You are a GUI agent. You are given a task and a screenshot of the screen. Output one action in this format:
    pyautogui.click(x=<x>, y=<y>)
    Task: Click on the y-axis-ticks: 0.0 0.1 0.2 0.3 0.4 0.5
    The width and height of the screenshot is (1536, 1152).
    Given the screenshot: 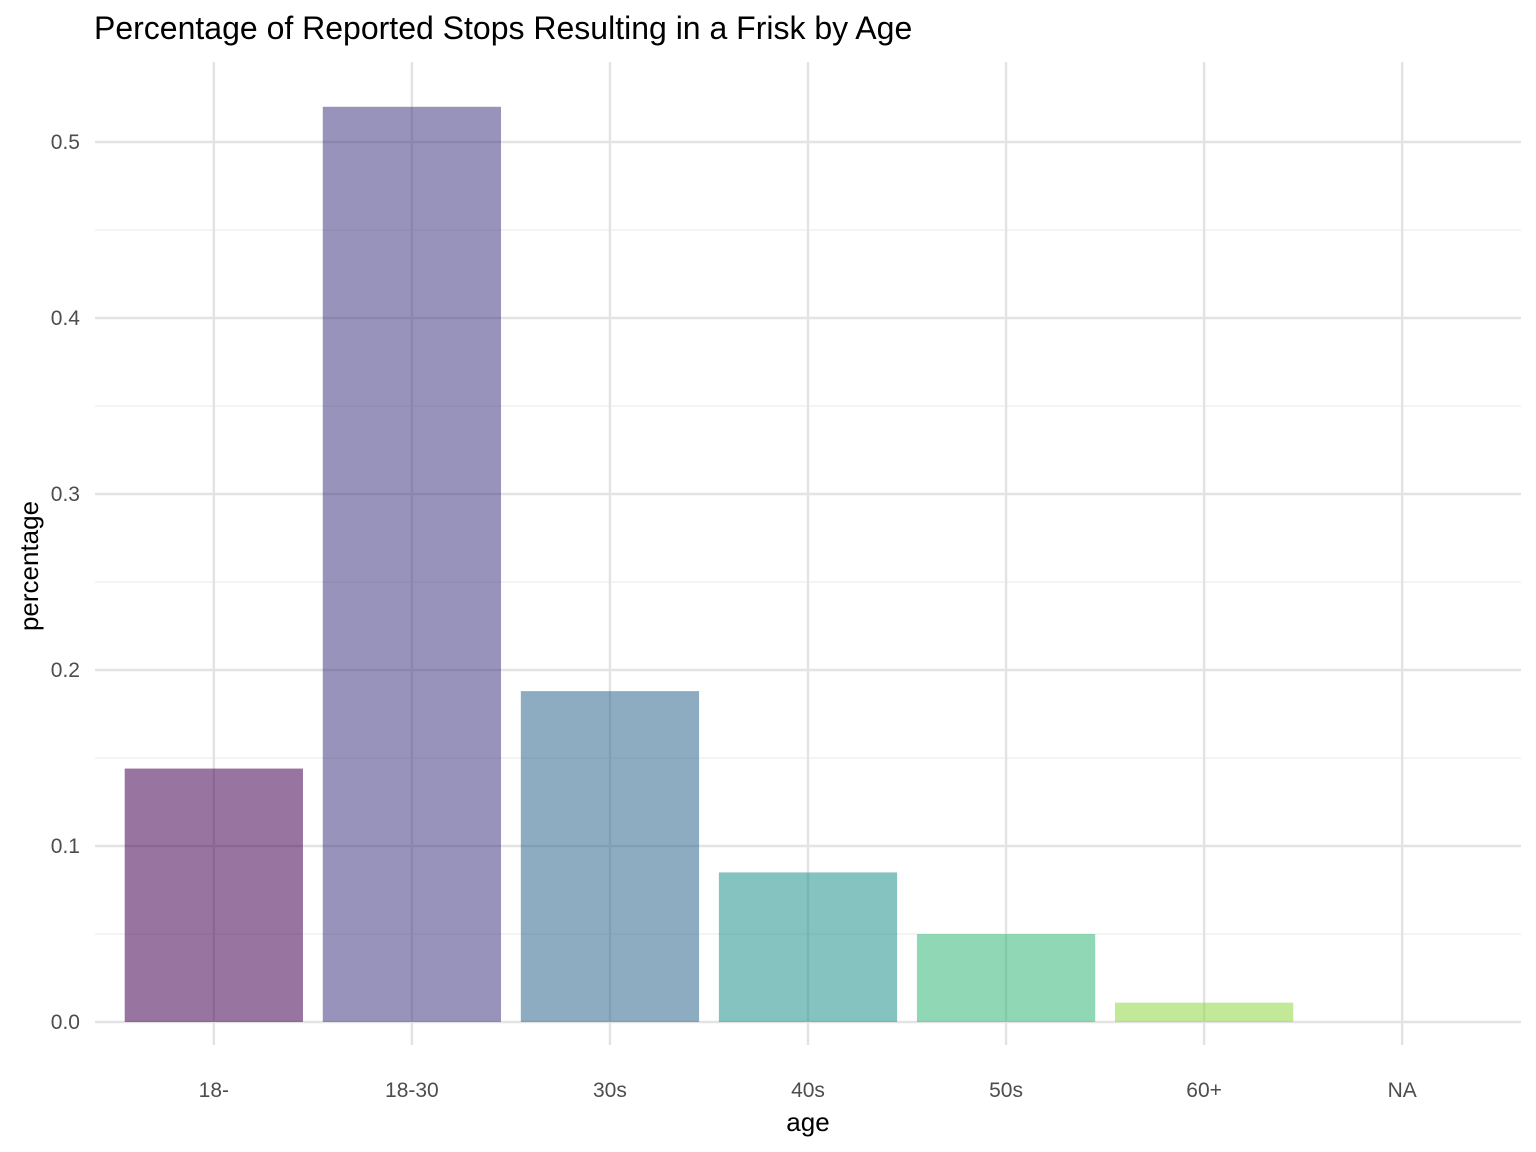 What is the action you would take?
    pyautogui.click(x=66, y=582)
    